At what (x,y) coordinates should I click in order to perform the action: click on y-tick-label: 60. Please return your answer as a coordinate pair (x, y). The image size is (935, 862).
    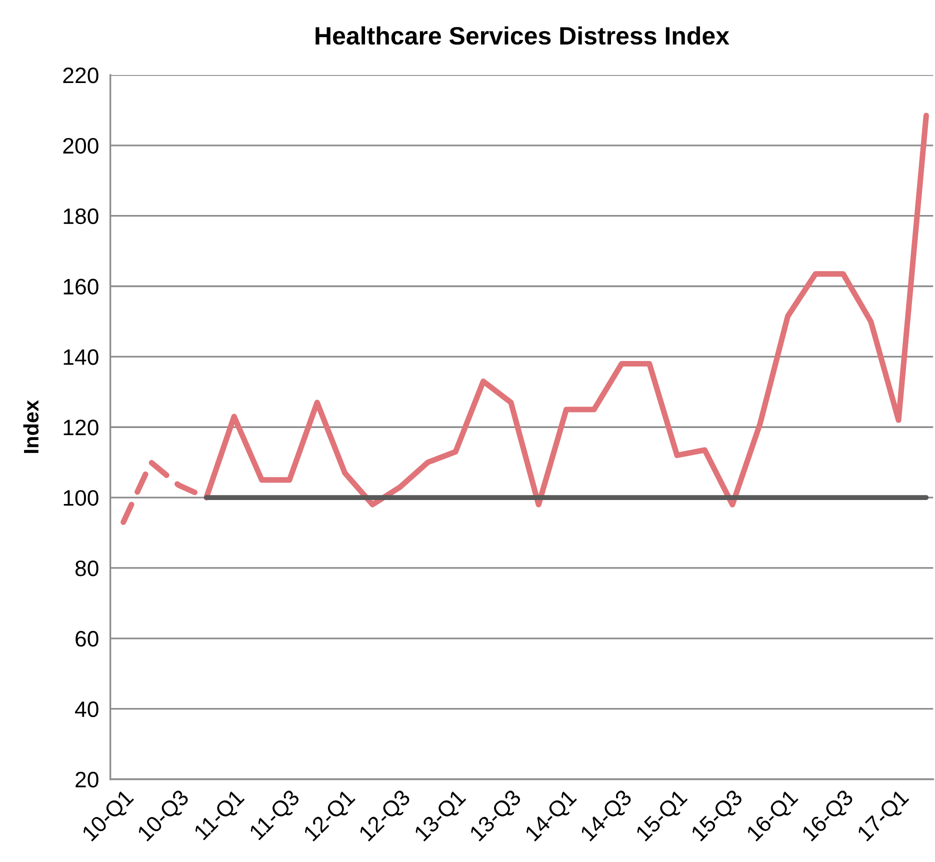
    Looking at the image, I should click on (87, 638).